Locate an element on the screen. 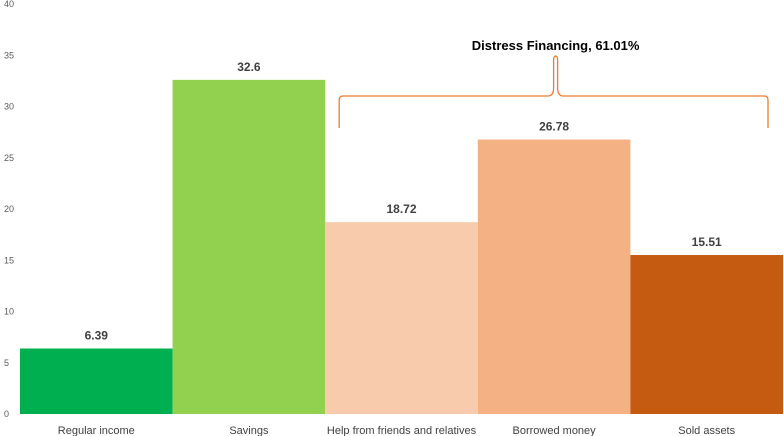 Image resolution: width=784 pixels, height=436 pixels. y-tick-label: 35 is located at coordinates (9, 55).